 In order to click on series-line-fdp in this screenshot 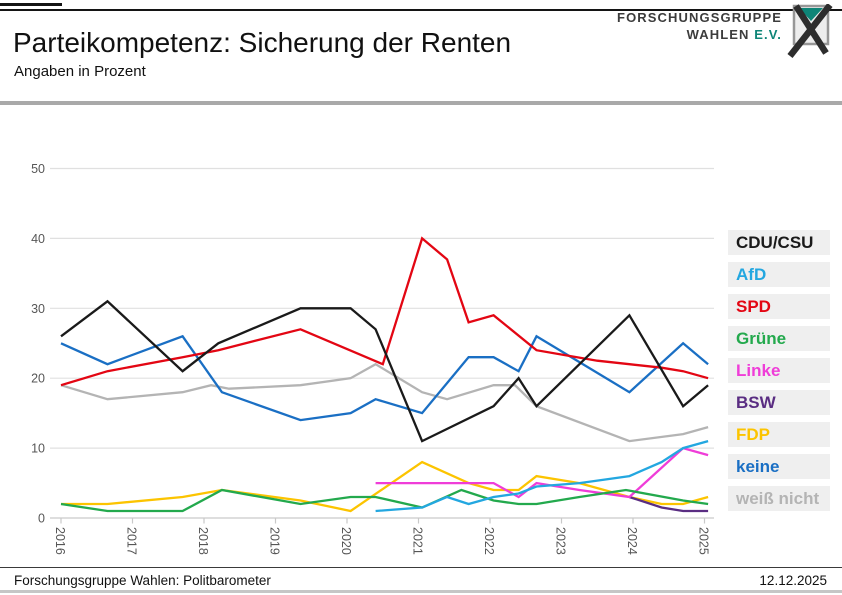, I will do `click(385, 486)`.